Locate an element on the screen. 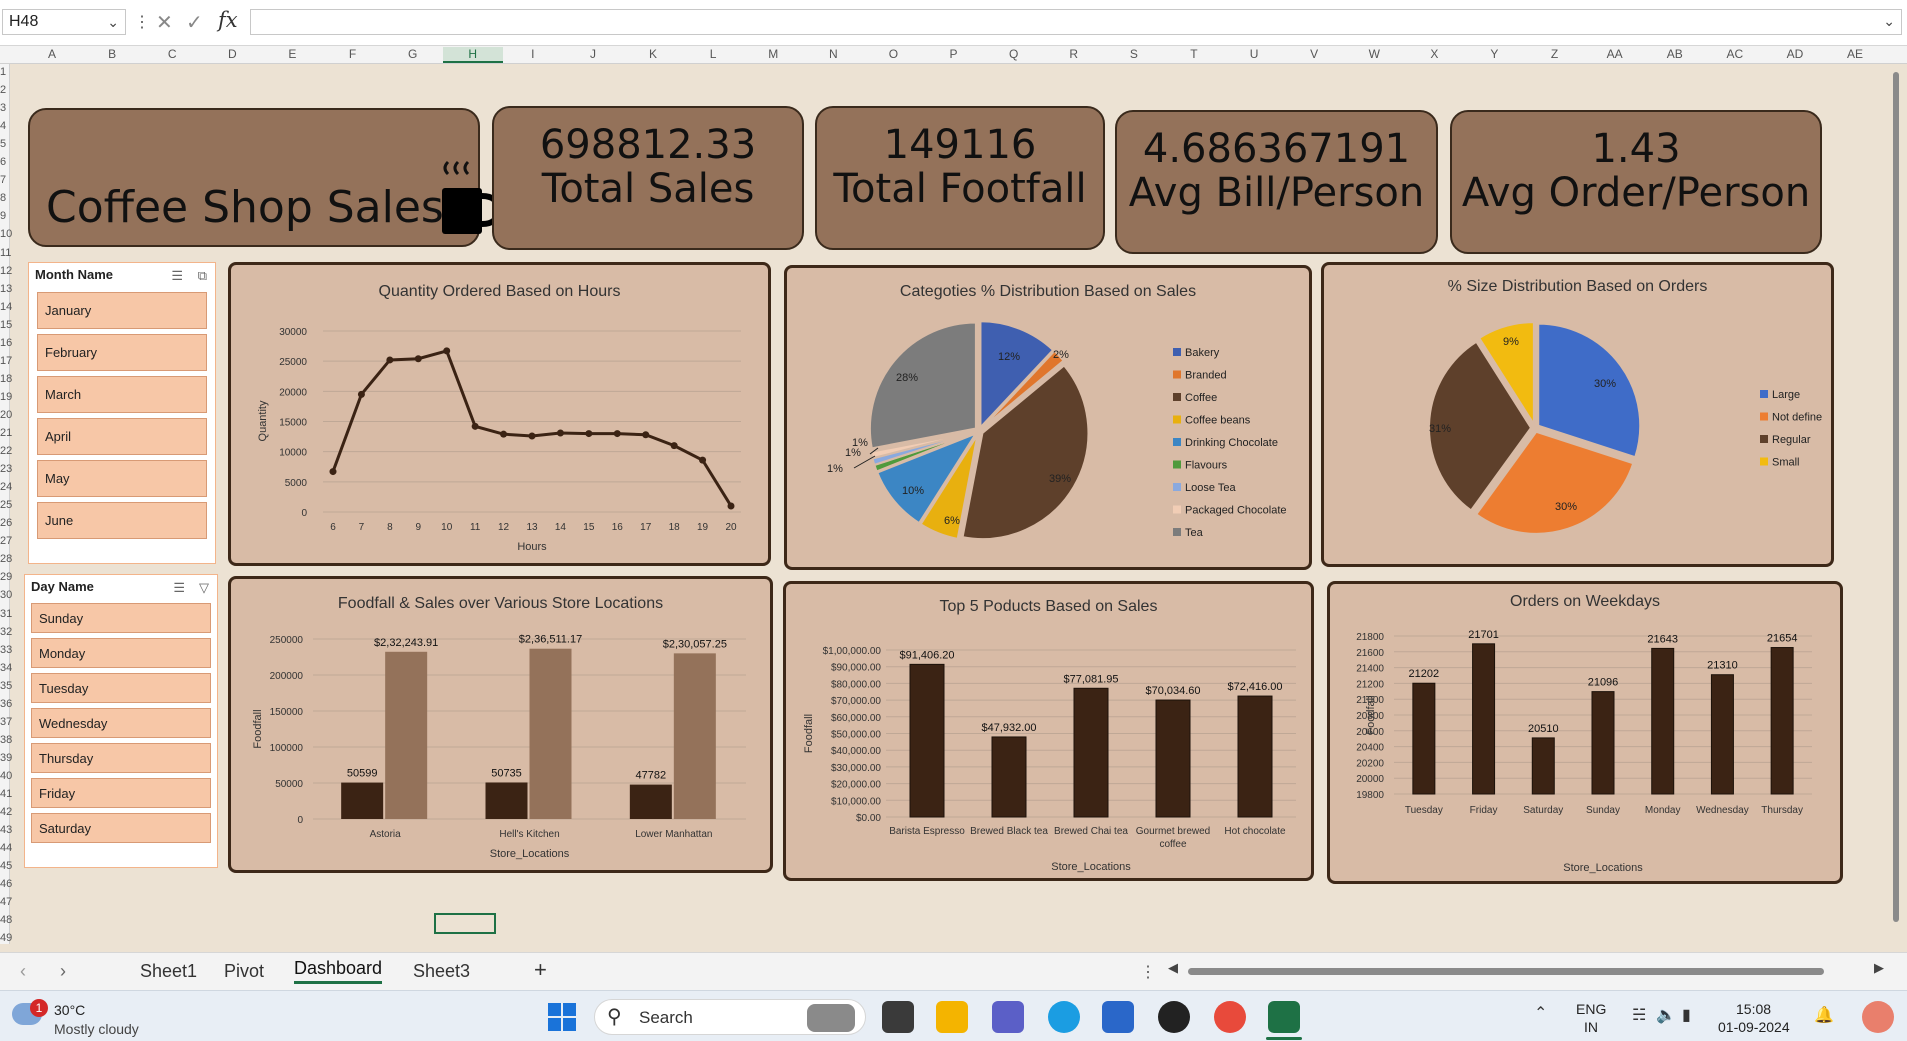  teams-icon is located at coordinates (1008, 1017).